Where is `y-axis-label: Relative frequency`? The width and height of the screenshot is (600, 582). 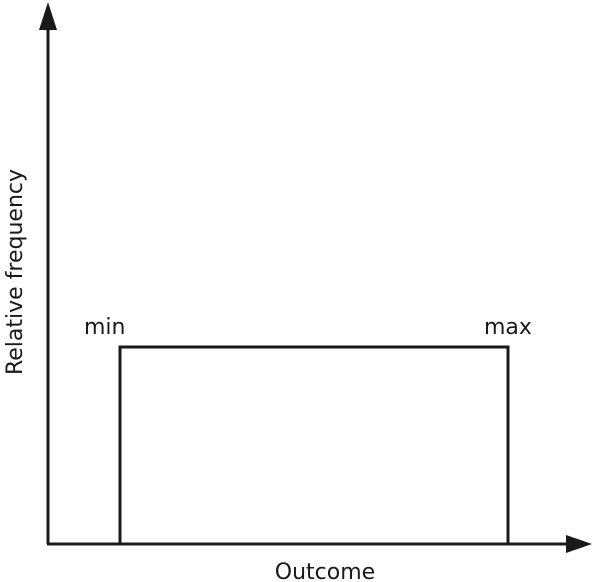 y-axis-label: Relative frequency is located at coordinates (15, 272).